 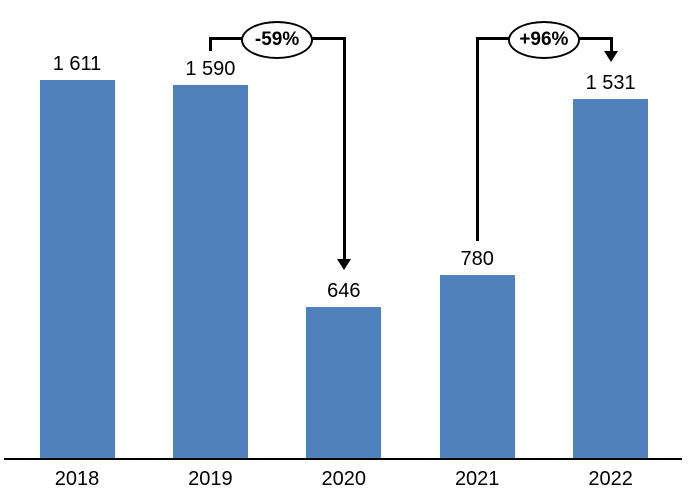 What do you see at coordinates (344, 479) in the screenshot?
I see `x-axis-label-2020: 2020` at bounding box center [344, 479].